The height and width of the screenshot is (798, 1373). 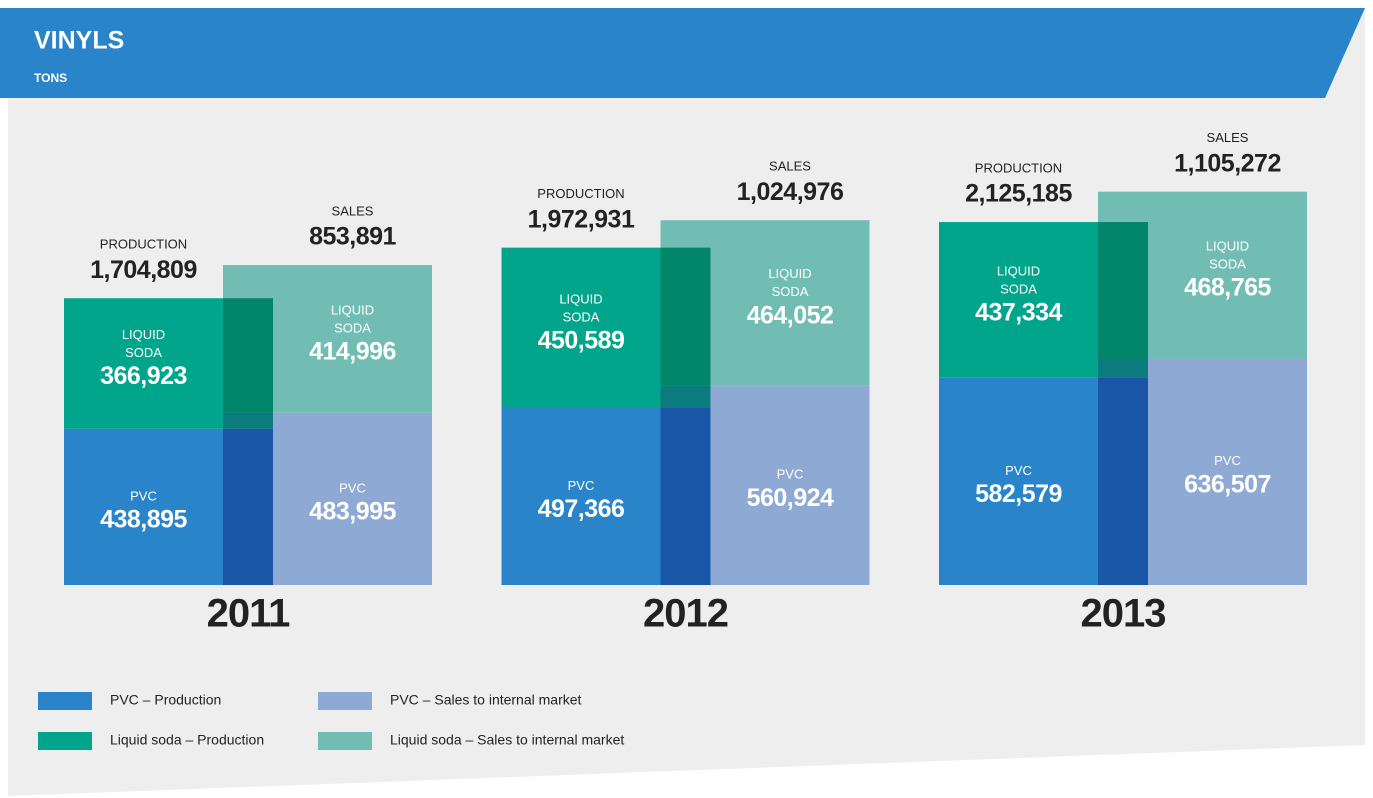 I want to click on x-tick-label: 2013, so click(x=1123, y=614).